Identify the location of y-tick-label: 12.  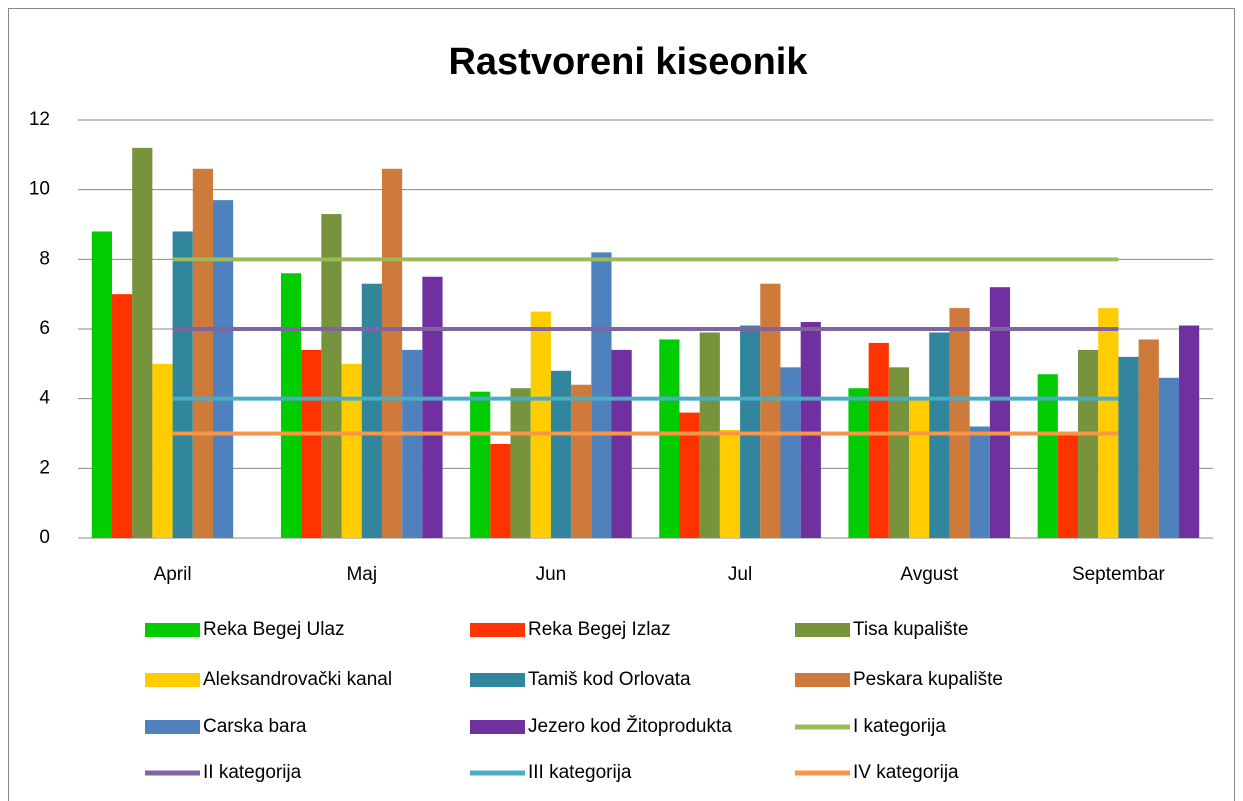
(39, 119).